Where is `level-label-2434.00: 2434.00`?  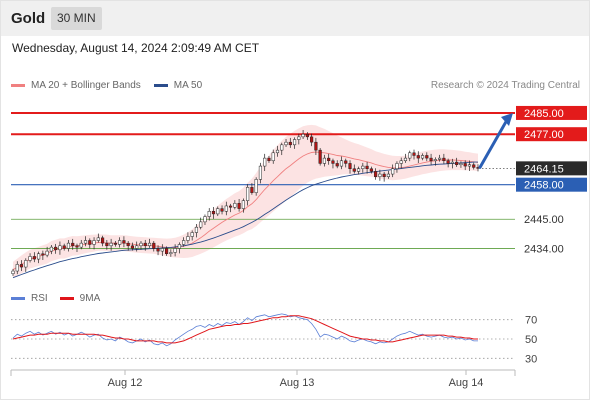 level-label-2434.00: 2434.00 is located at coordinates (544, 249).